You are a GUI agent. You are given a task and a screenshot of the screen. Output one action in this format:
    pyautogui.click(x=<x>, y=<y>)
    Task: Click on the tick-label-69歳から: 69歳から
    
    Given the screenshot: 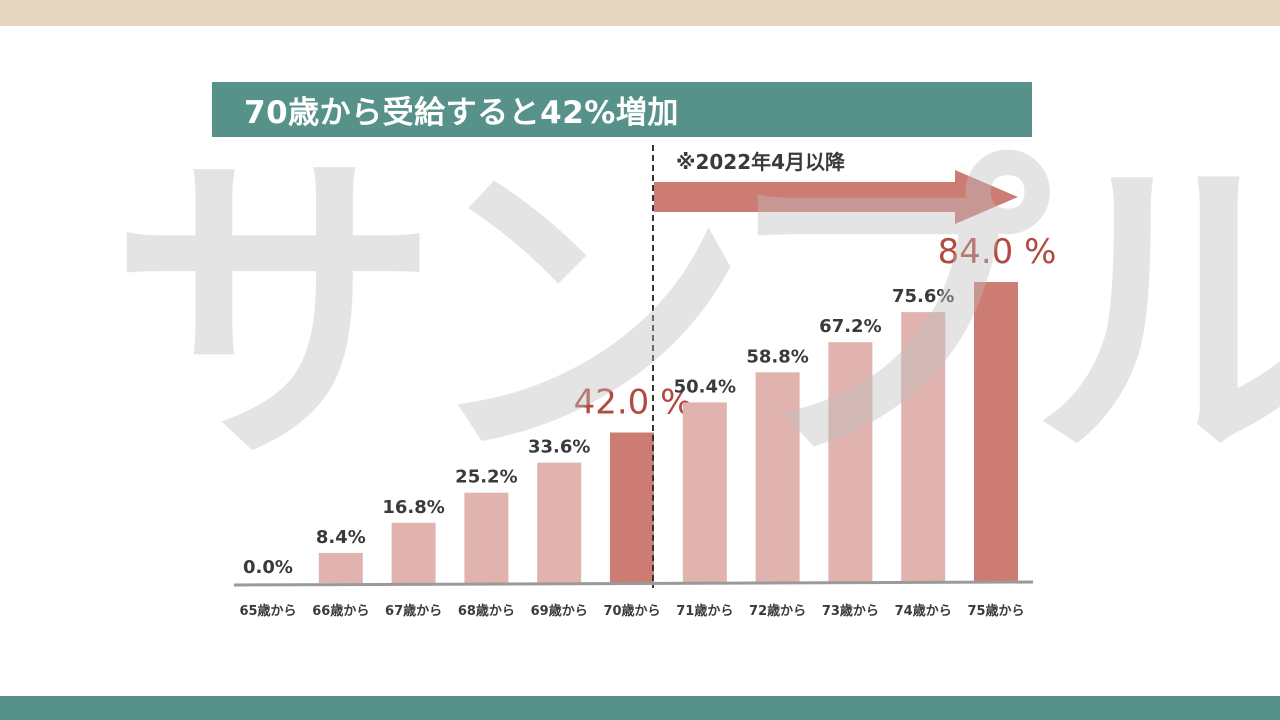 What is the action you would take?
    pyautogui.click(x=559, y=611)
    